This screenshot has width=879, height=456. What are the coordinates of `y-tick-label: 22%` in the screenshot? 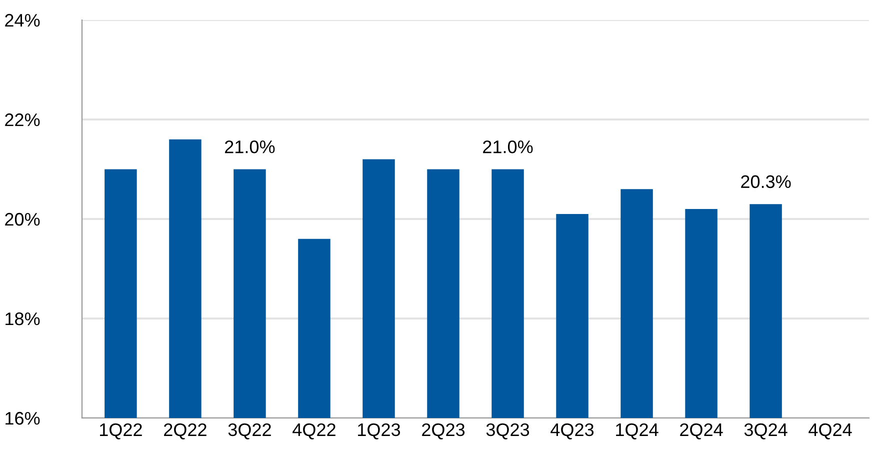 It's located at (22, 119).